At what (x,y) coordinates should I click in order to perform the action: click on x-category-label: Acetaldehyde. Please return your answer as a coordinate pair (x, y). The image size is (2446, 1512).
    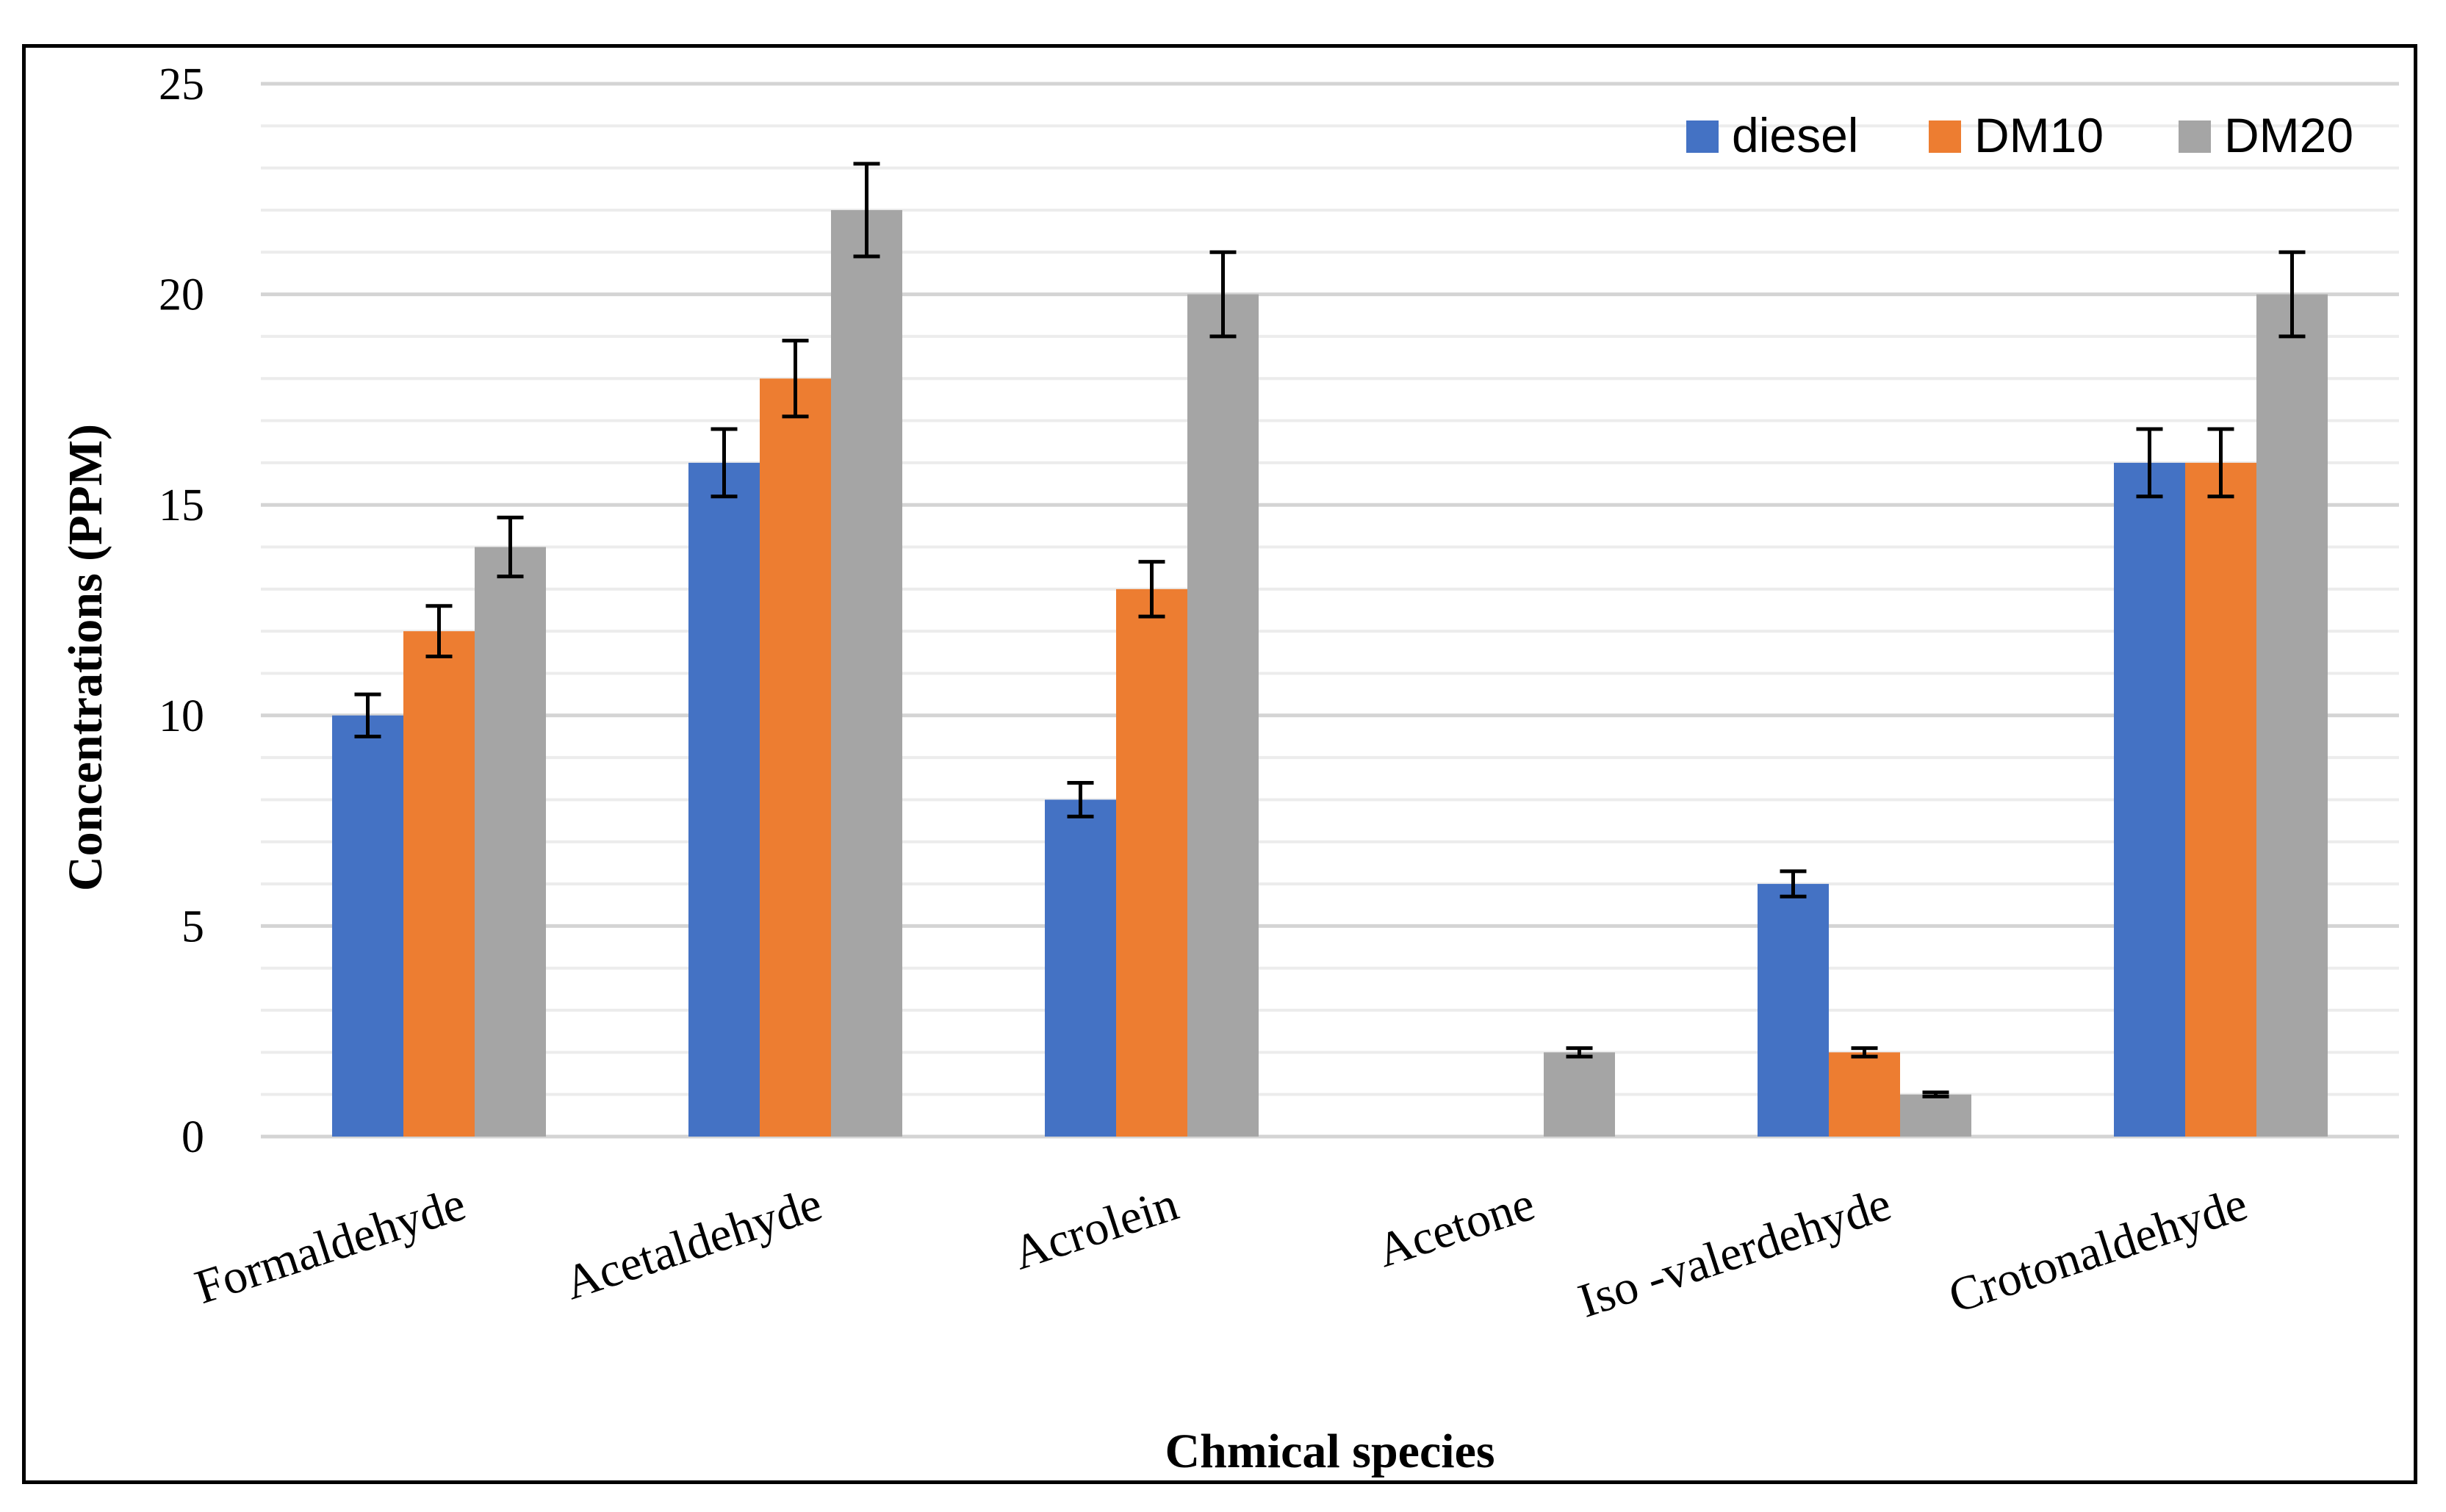
    Looking at the image, I should click on (693, 1244).